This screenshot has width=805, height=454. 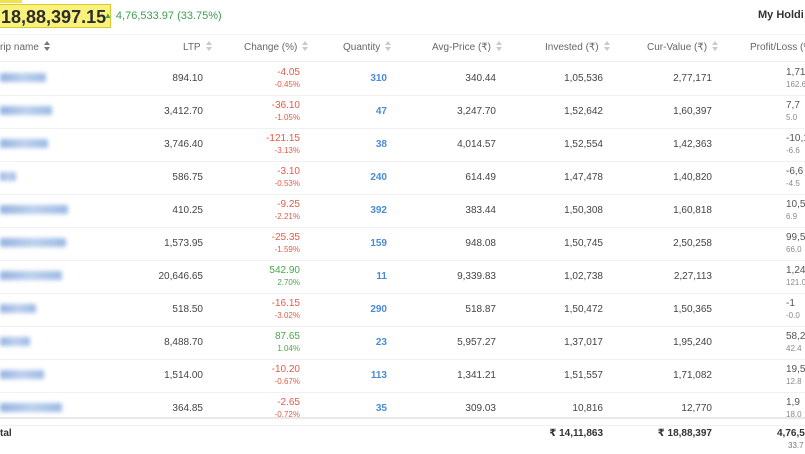 I want to click on profit-loss-cell: 99,5 66.0, so click(x=795, y=243).